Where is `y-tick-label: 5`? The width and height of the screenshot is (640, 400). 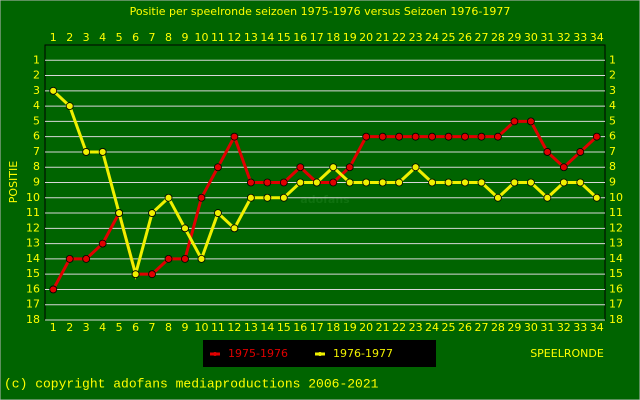 y-tick-label: 5 is located at coordinates (36, 120).